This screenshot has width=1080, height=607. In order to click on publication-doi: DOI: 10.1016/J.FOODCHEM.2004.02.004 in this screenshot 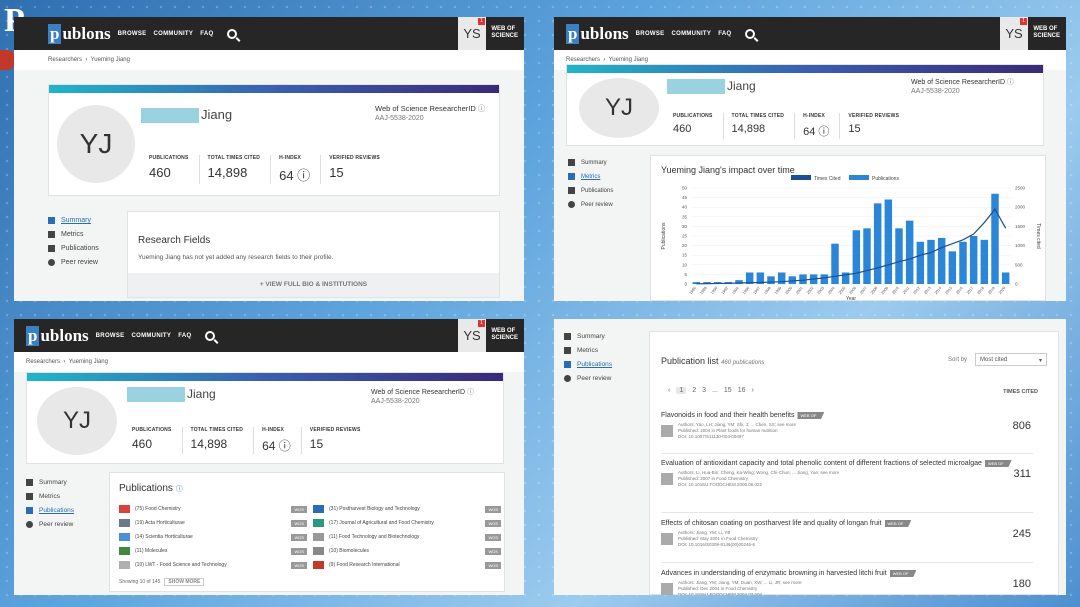, I will do `click(720, 593)`.